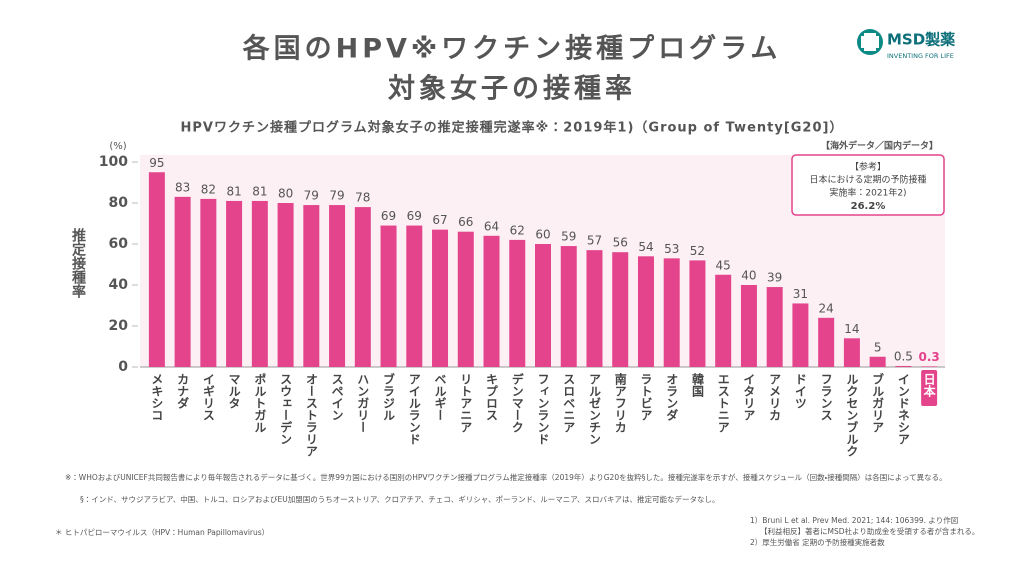 The height and width of the screenshot is (576, 1024). I want to click on chart-title: 対象女子の接種率, so click(512, 89).